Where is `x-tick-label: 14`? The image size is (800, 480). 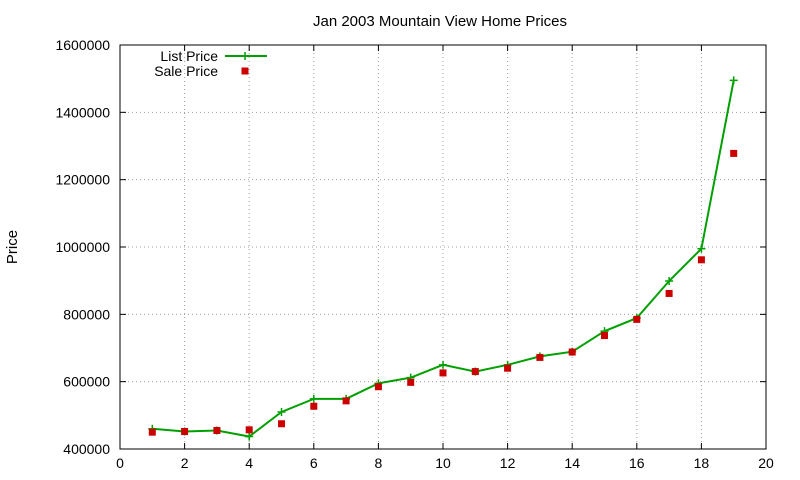 x-tick-label: 14 is located at coordinates (572, 463).